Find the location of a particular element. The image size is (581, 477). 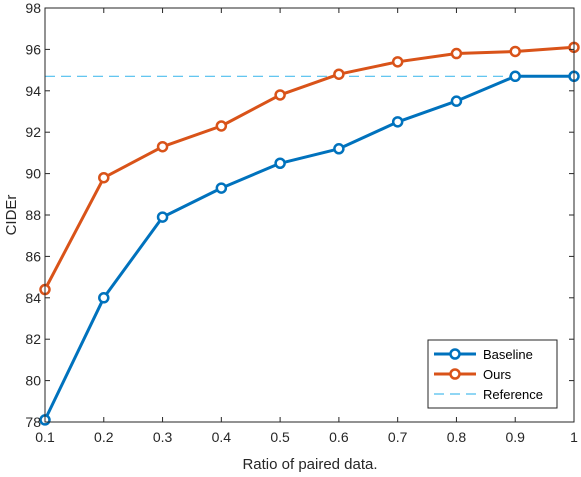

legend-label-ours: Ours is located at coordinates (497, 374).